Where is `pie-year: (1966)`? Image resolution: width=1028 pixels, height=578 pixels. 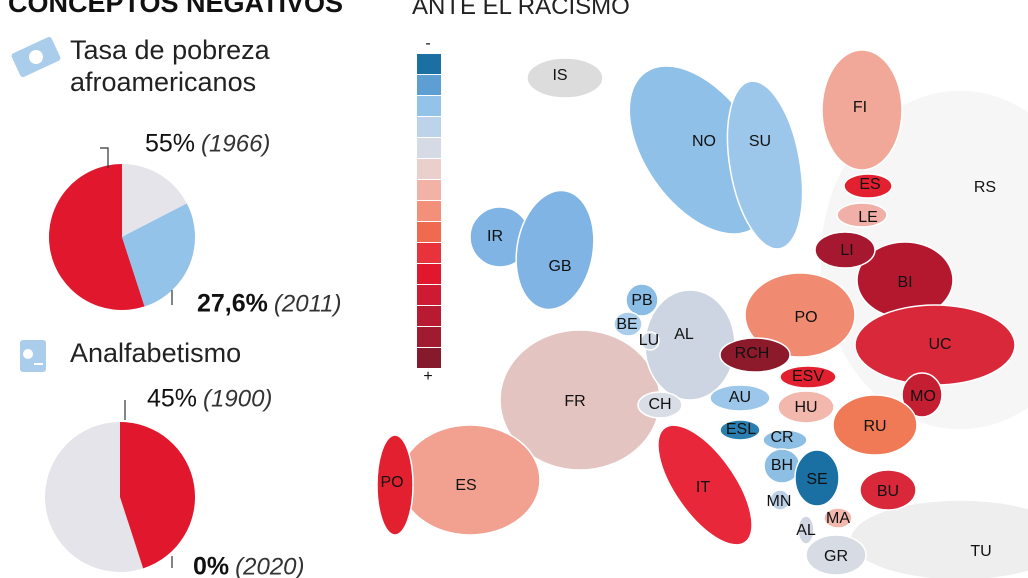
pie-year: (1966) is located at coordinates (235, 143).